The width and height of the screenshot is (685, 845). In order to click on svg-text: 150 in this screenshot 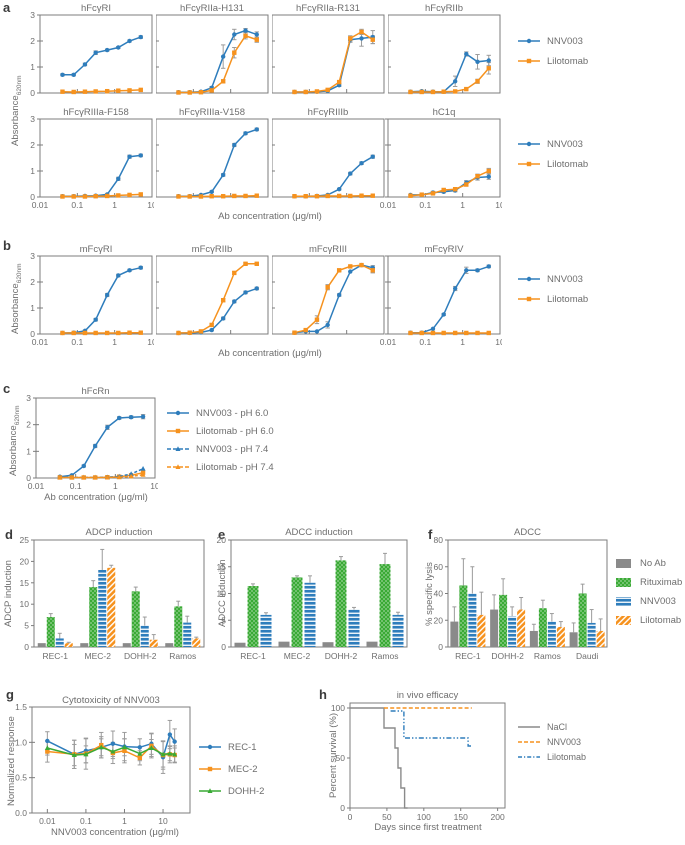, I will do `click(461, 817)`.